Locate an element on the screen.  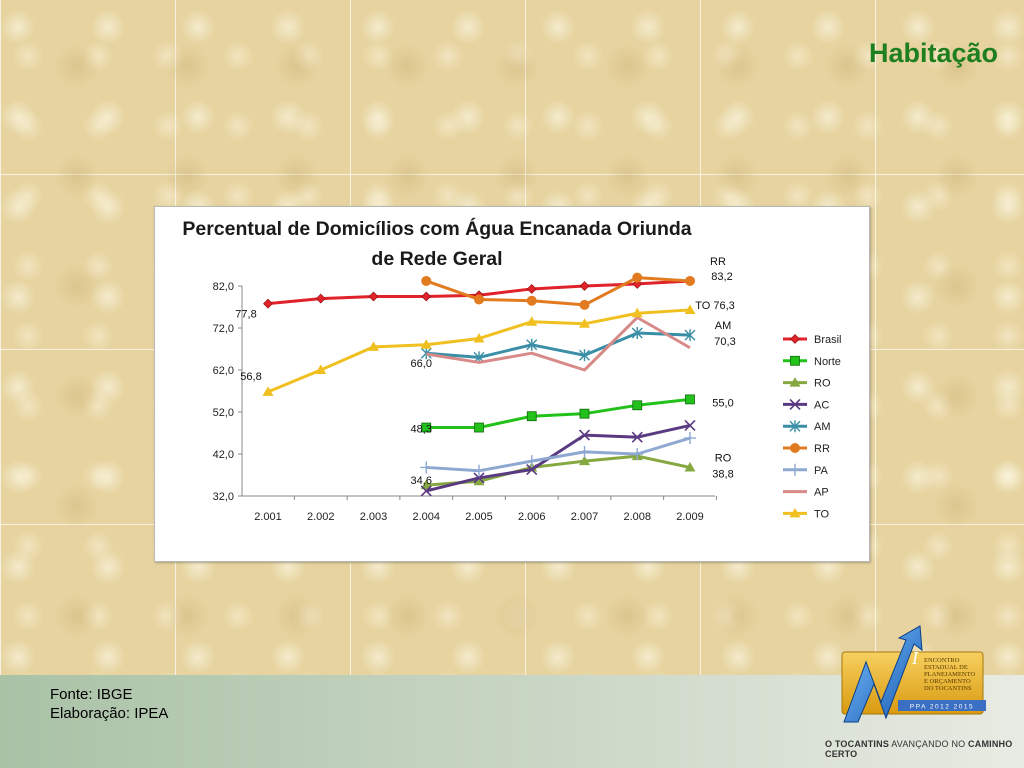
annotation-label: 34,6 is located at coordinates (421, 481).